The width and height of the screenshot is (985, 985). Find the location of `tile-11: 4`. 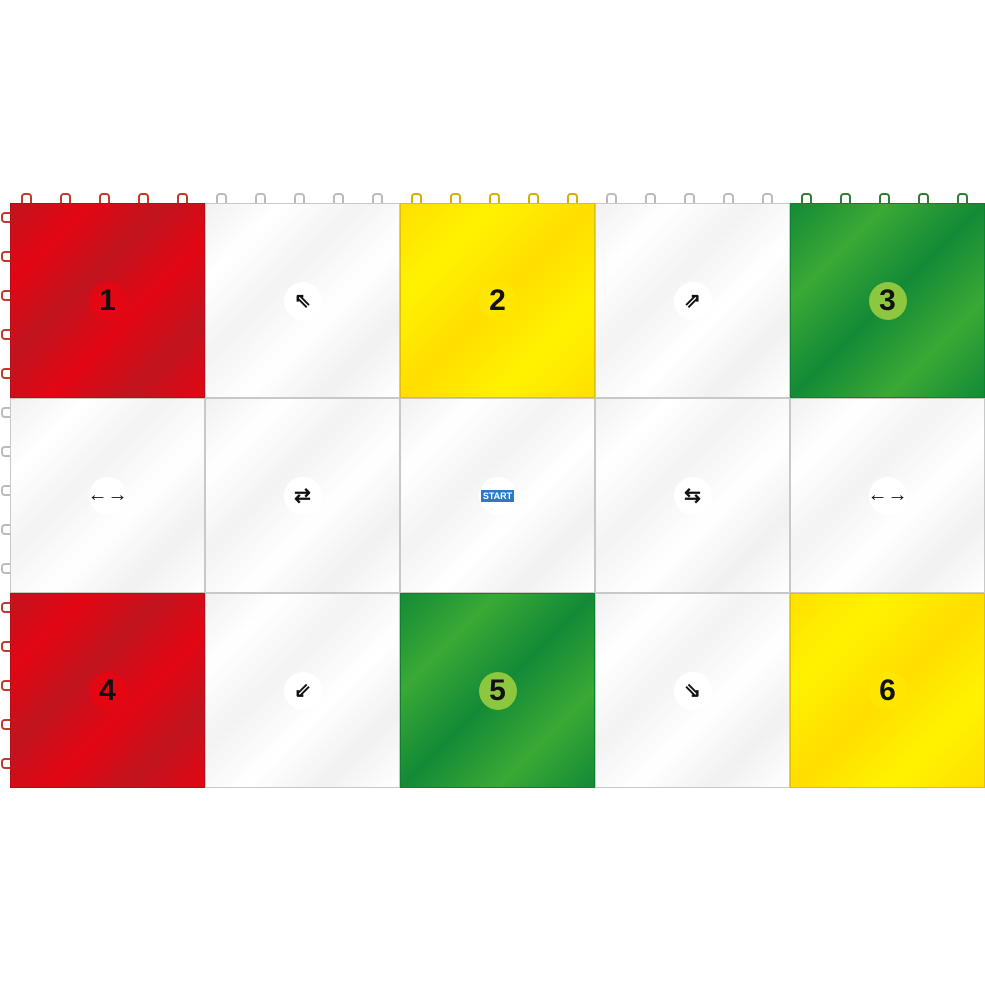

tile-11: 4 is located at coordinates (107, 690).